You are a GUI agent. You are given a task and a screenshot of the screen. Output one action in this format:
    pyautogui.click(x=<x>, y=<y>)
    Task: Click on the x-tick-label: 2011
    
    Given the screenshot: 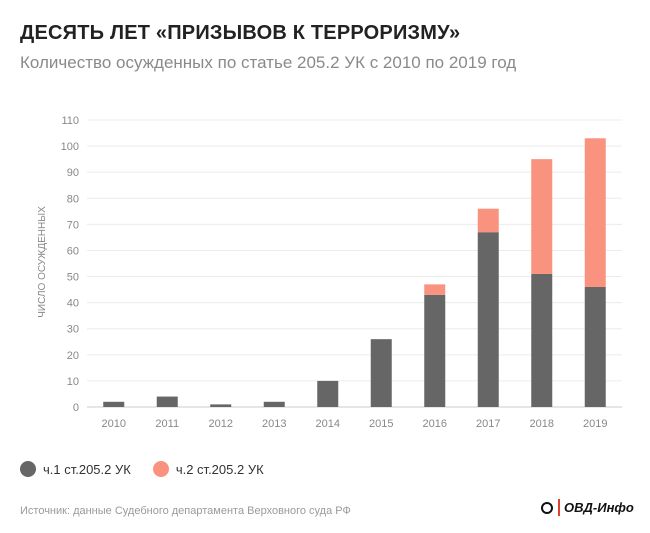 What is the action you would take?
    pyautogui.click(x=167, y=424)
    